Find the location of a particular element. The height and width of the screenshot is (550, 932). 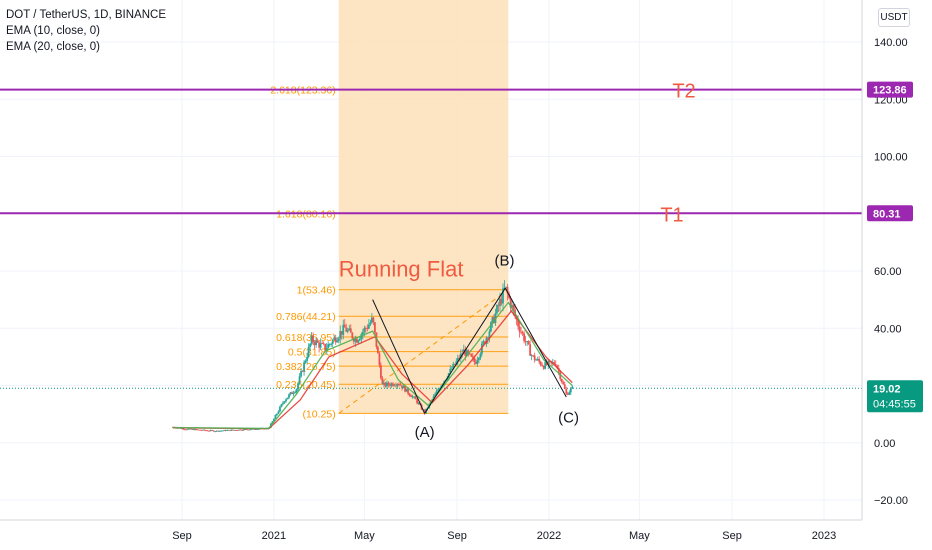

fib-level-label-2: 1(53.46) is located at coordinates (316, 291).